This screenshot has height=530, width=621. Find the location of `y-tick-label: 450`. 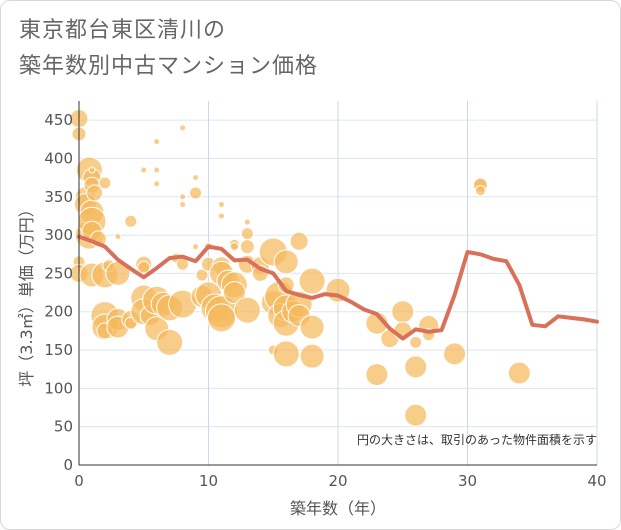

y-tick-label: 450 is located at coordinates (58, 120).